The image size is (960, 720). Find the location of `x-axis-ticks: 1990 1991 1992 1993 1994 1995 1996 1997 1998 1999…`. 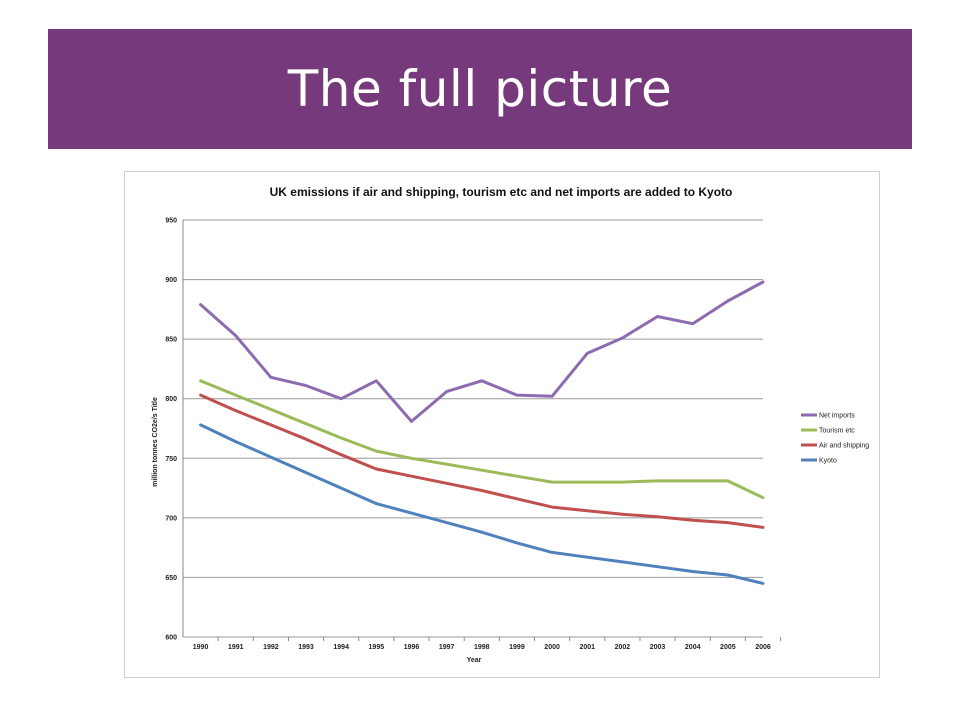

x-axis-ticks: 1990 1991 1992 1993 1994 1995 1996 1997 1998 1999… is located at coordinates (487, 644).